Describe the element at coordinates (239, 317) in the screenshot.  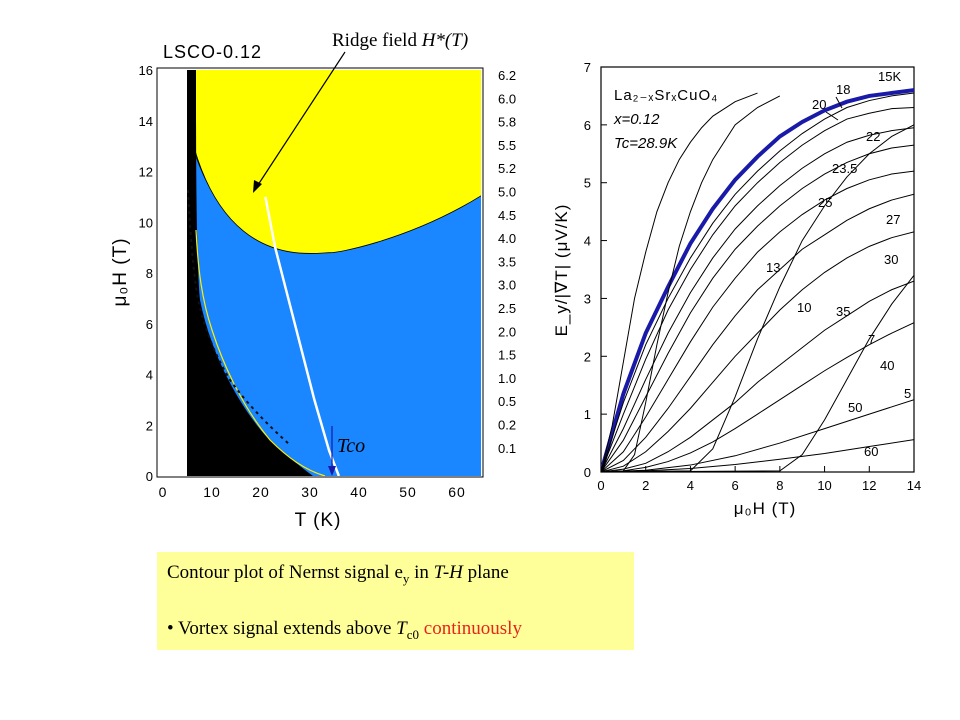
I see `dashed-vortex-boundary` at that location.